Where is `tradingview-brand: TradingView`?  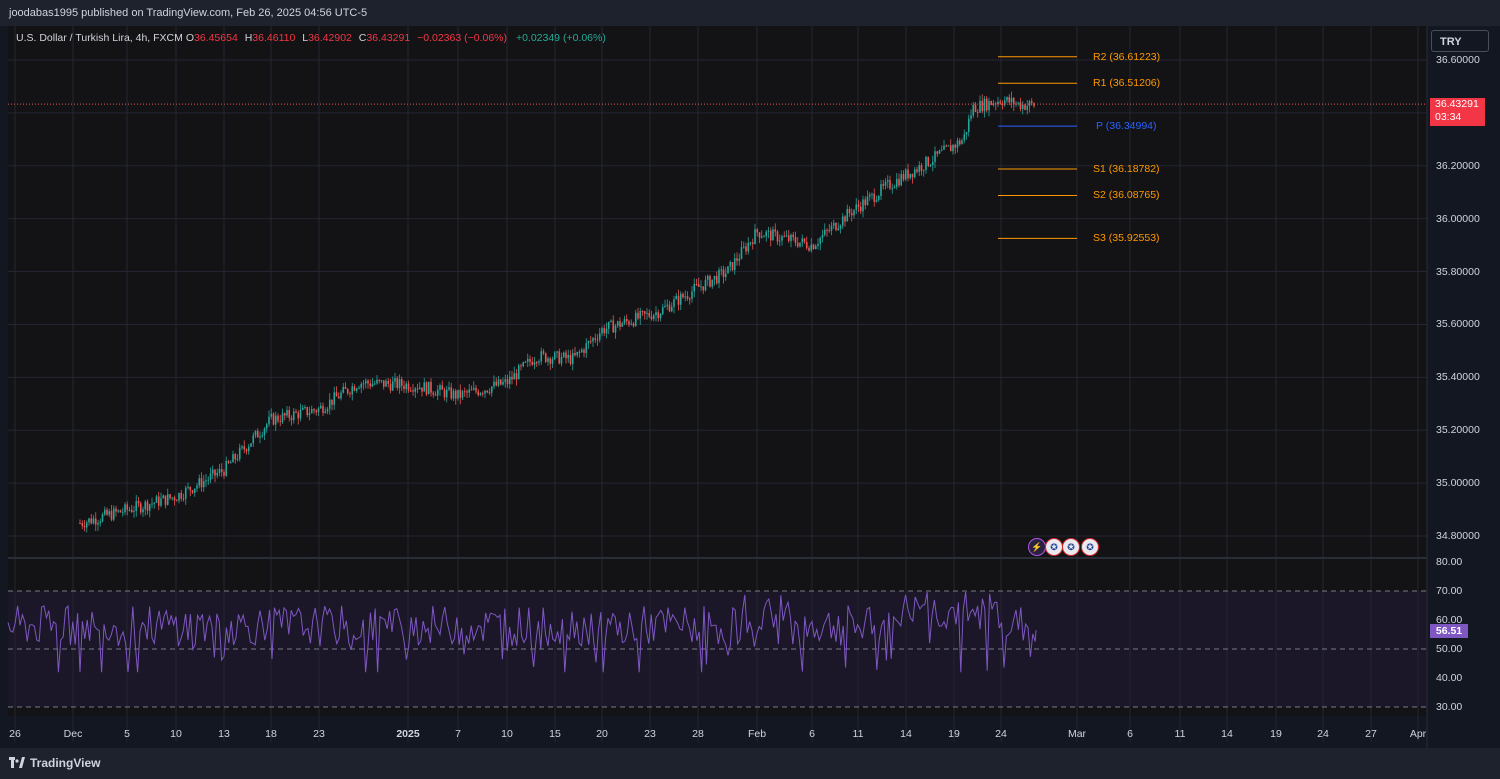 tradingview-brand: TradingView is located at coordinates (65, 763).